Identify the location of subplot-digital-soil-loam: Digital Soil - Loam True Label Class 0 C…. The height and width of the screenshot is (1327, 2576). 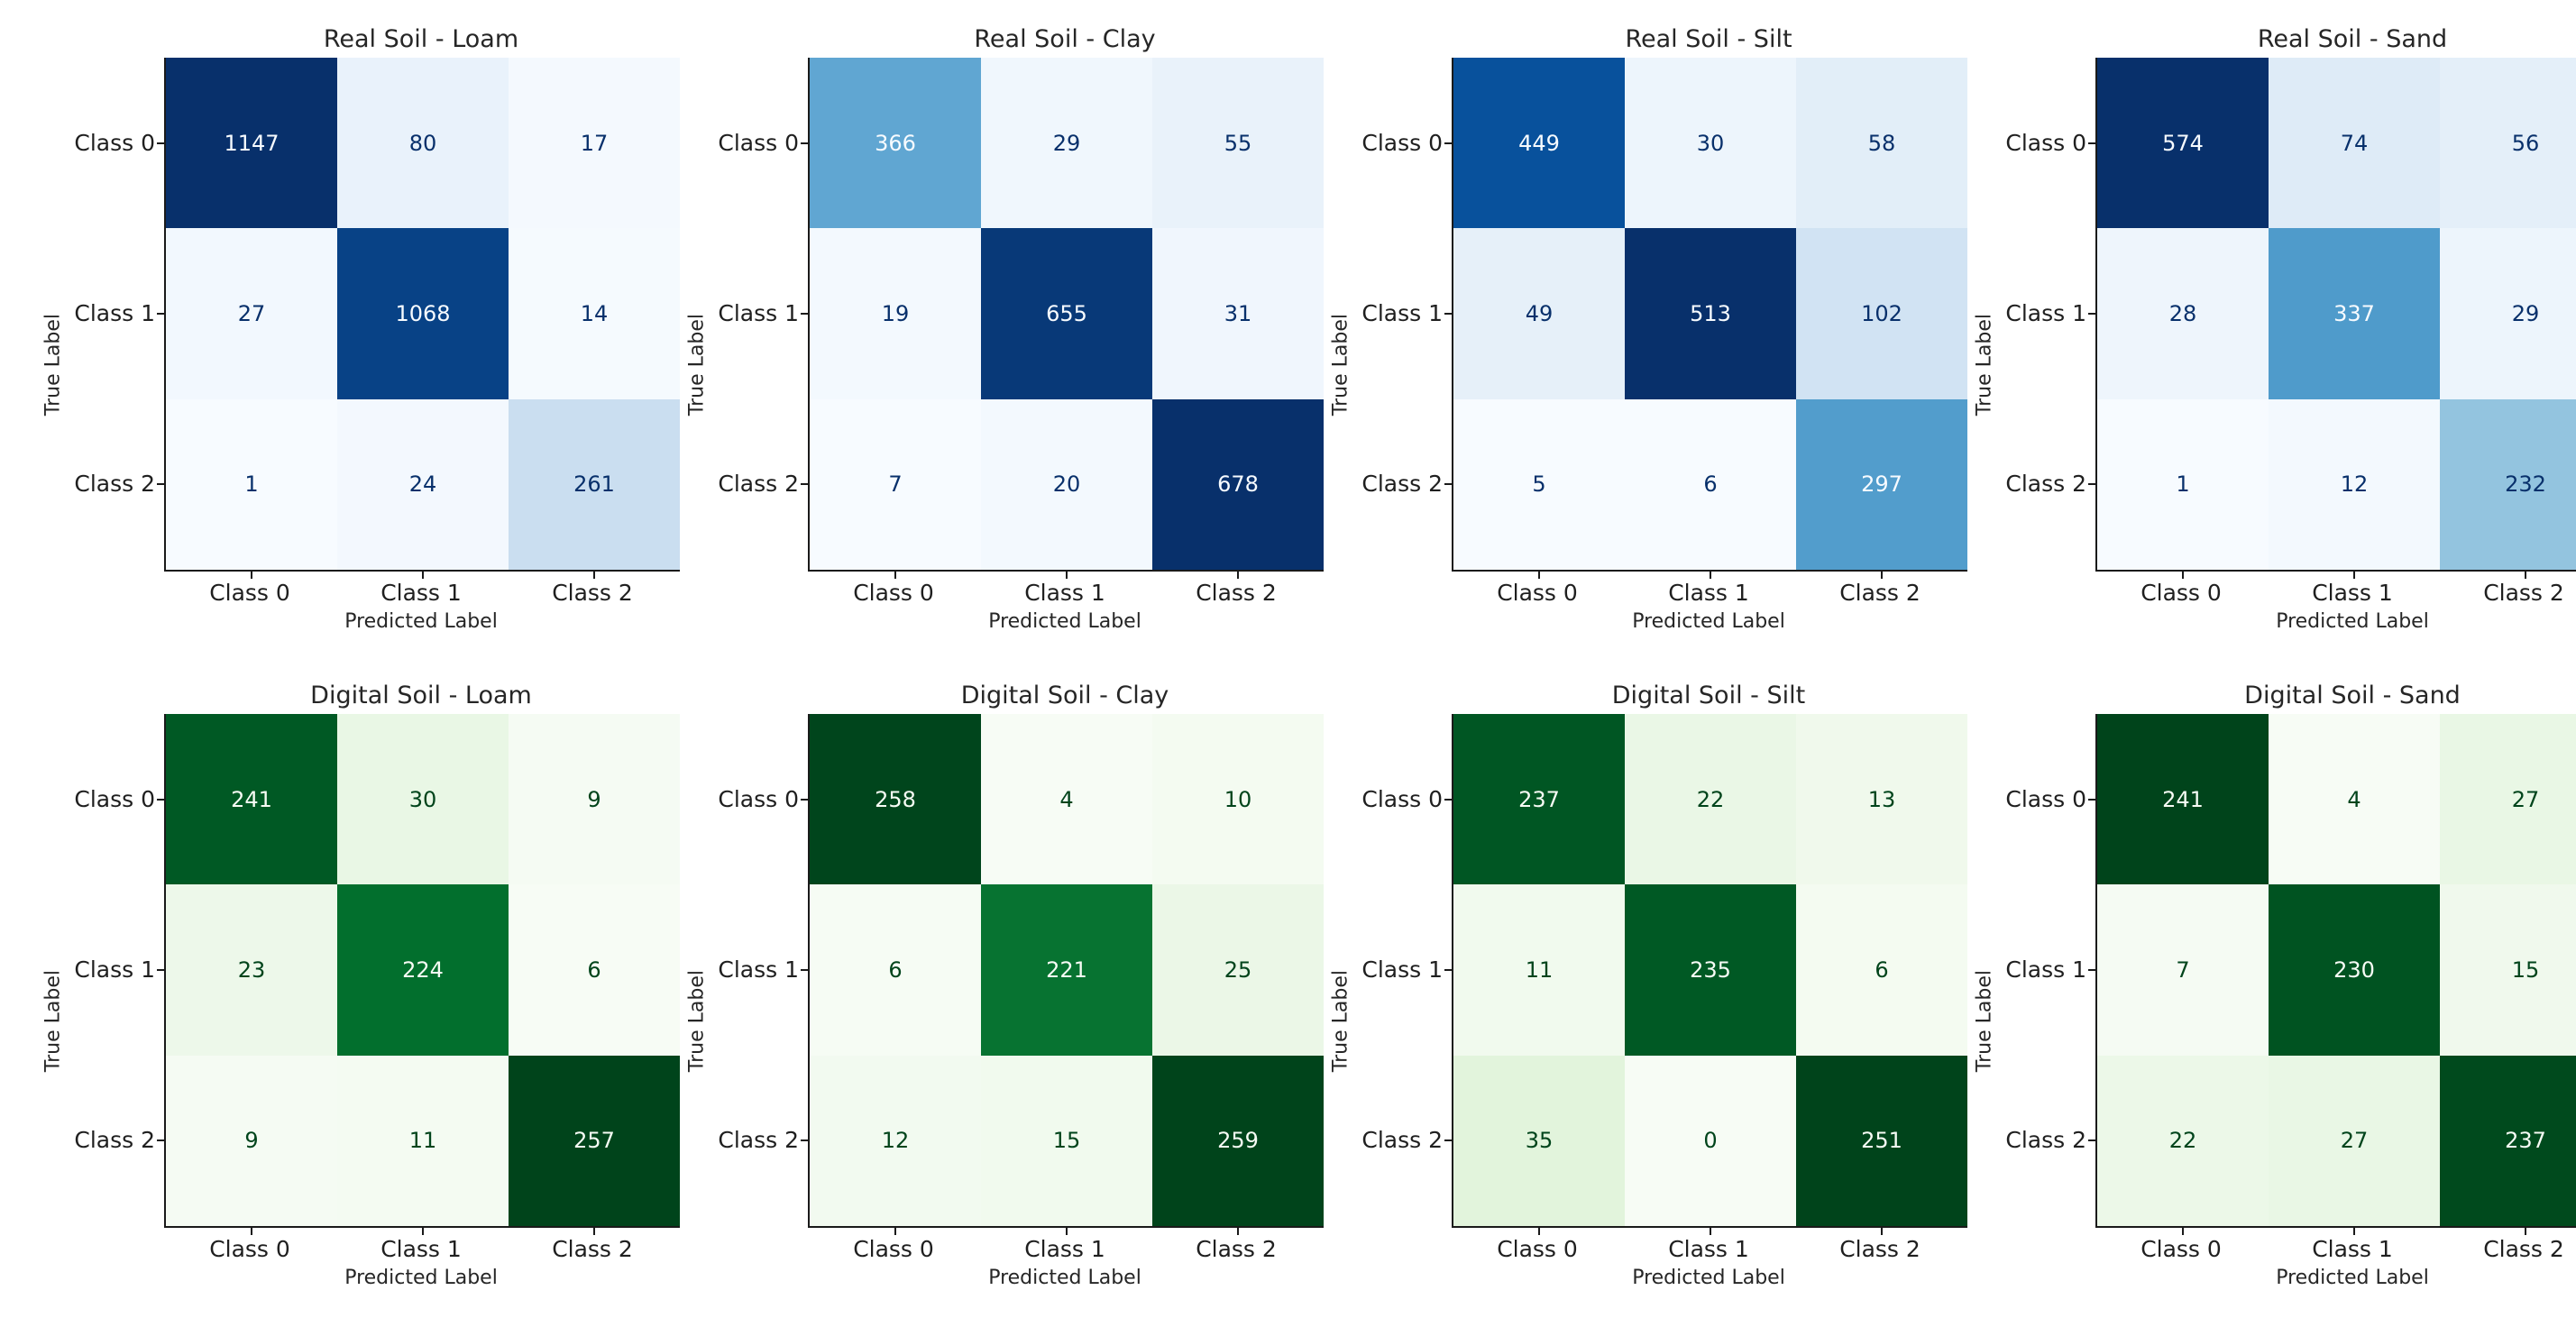
(358, 999).